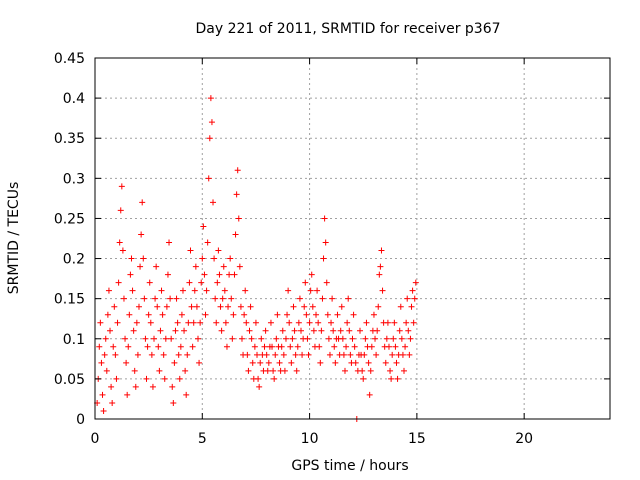 Image resolution: width=640 pixels, height=480 pixels. I want to click on y-axis-label: SRMTID / TECUs, so click(14, 238).